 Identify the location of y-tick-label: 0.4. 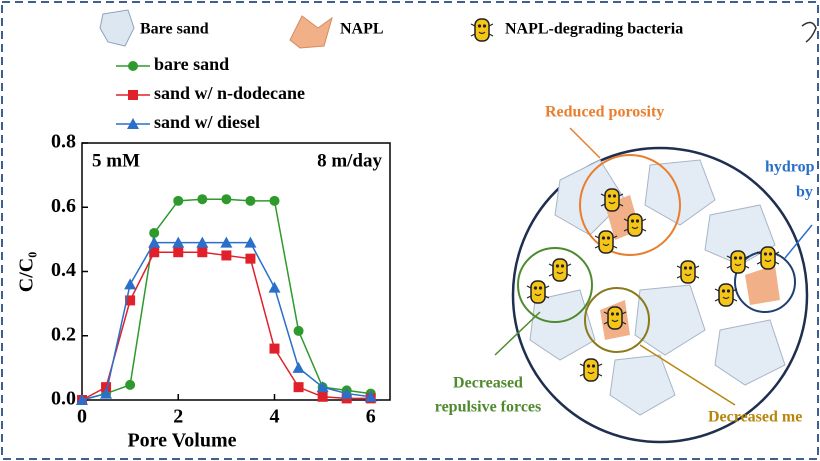
(63, 270).